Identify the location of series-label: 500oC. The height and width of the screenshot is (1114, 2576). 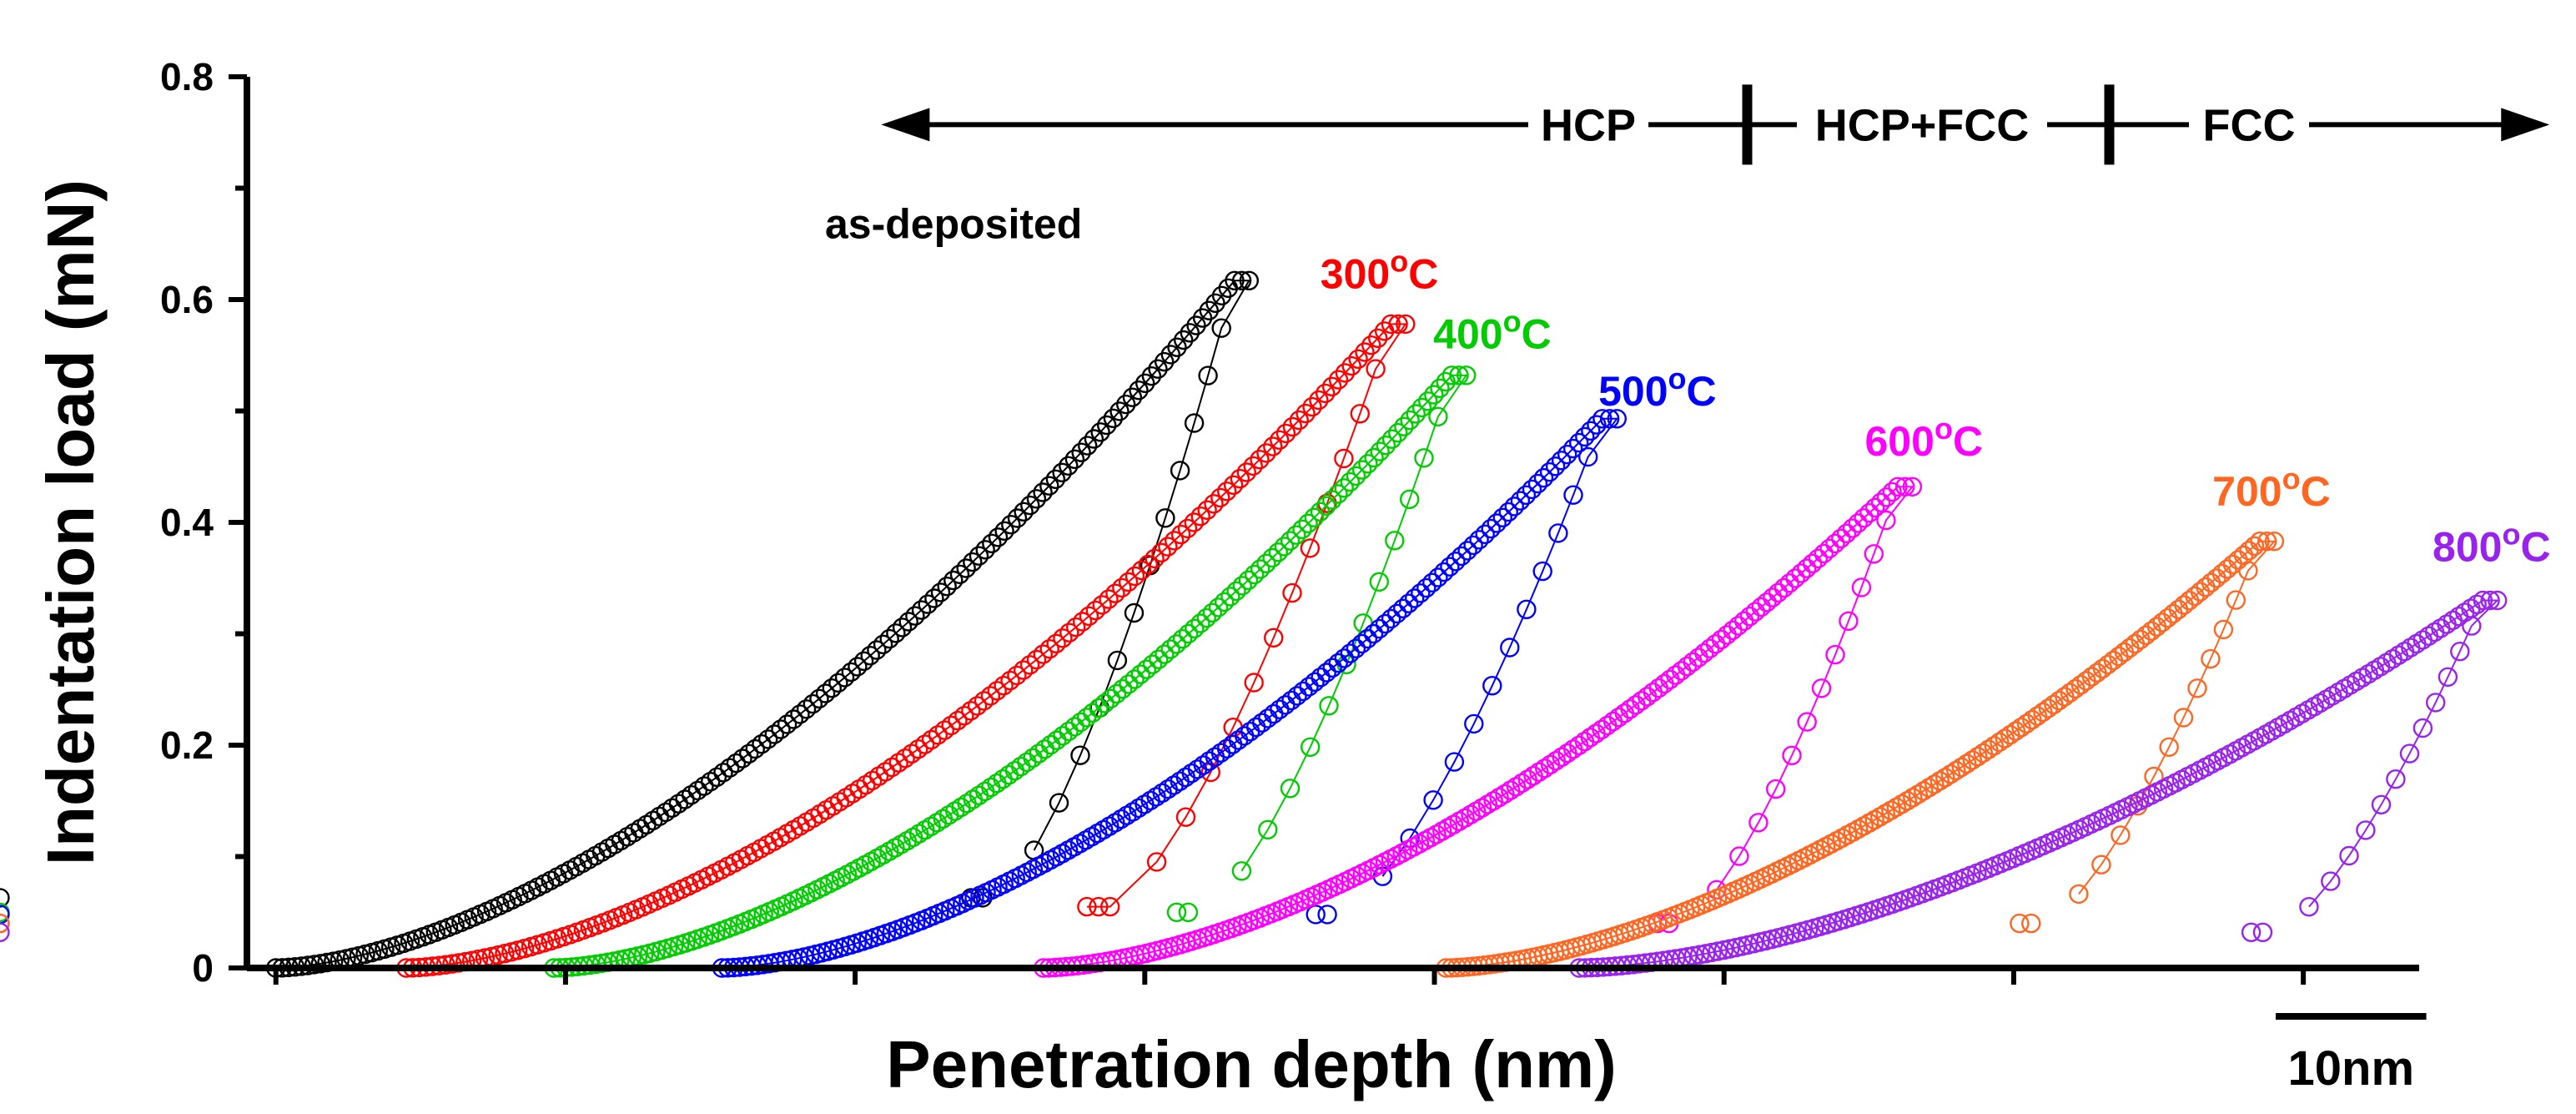
(1657, 388).